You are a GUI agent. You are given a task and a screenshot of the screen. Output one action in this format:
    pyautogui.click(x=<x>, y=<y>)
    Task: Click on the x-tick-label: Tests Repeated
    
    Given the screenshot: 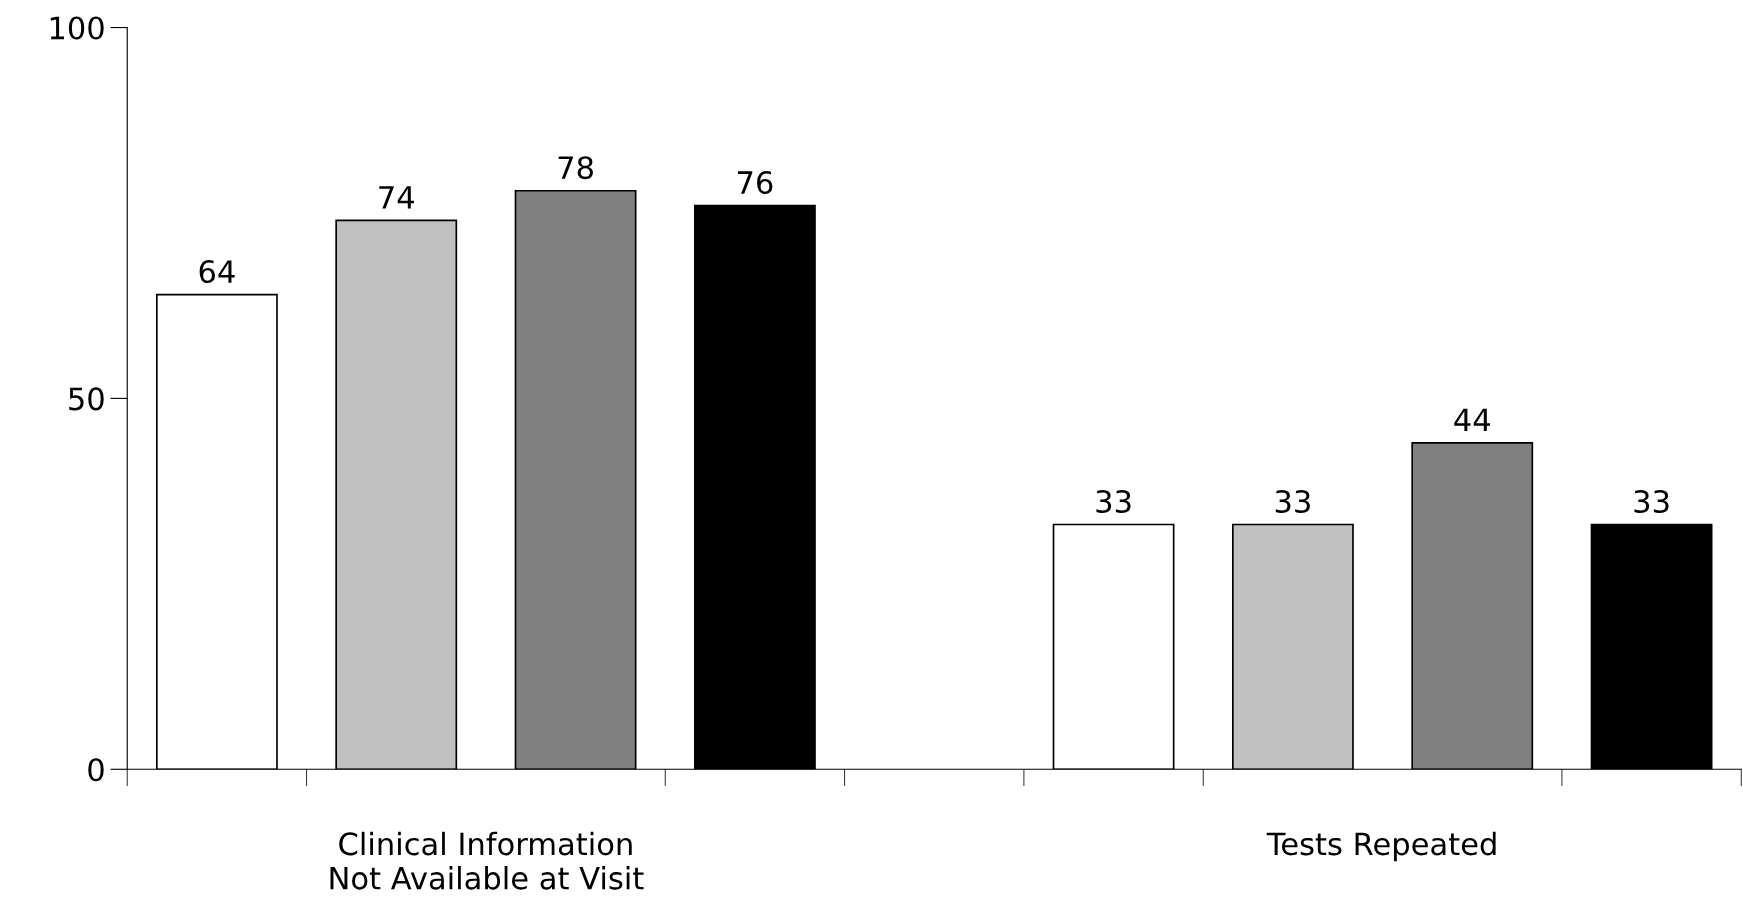 What is the action you would take?
    pyautogui.click(x=1381, y=846)
    